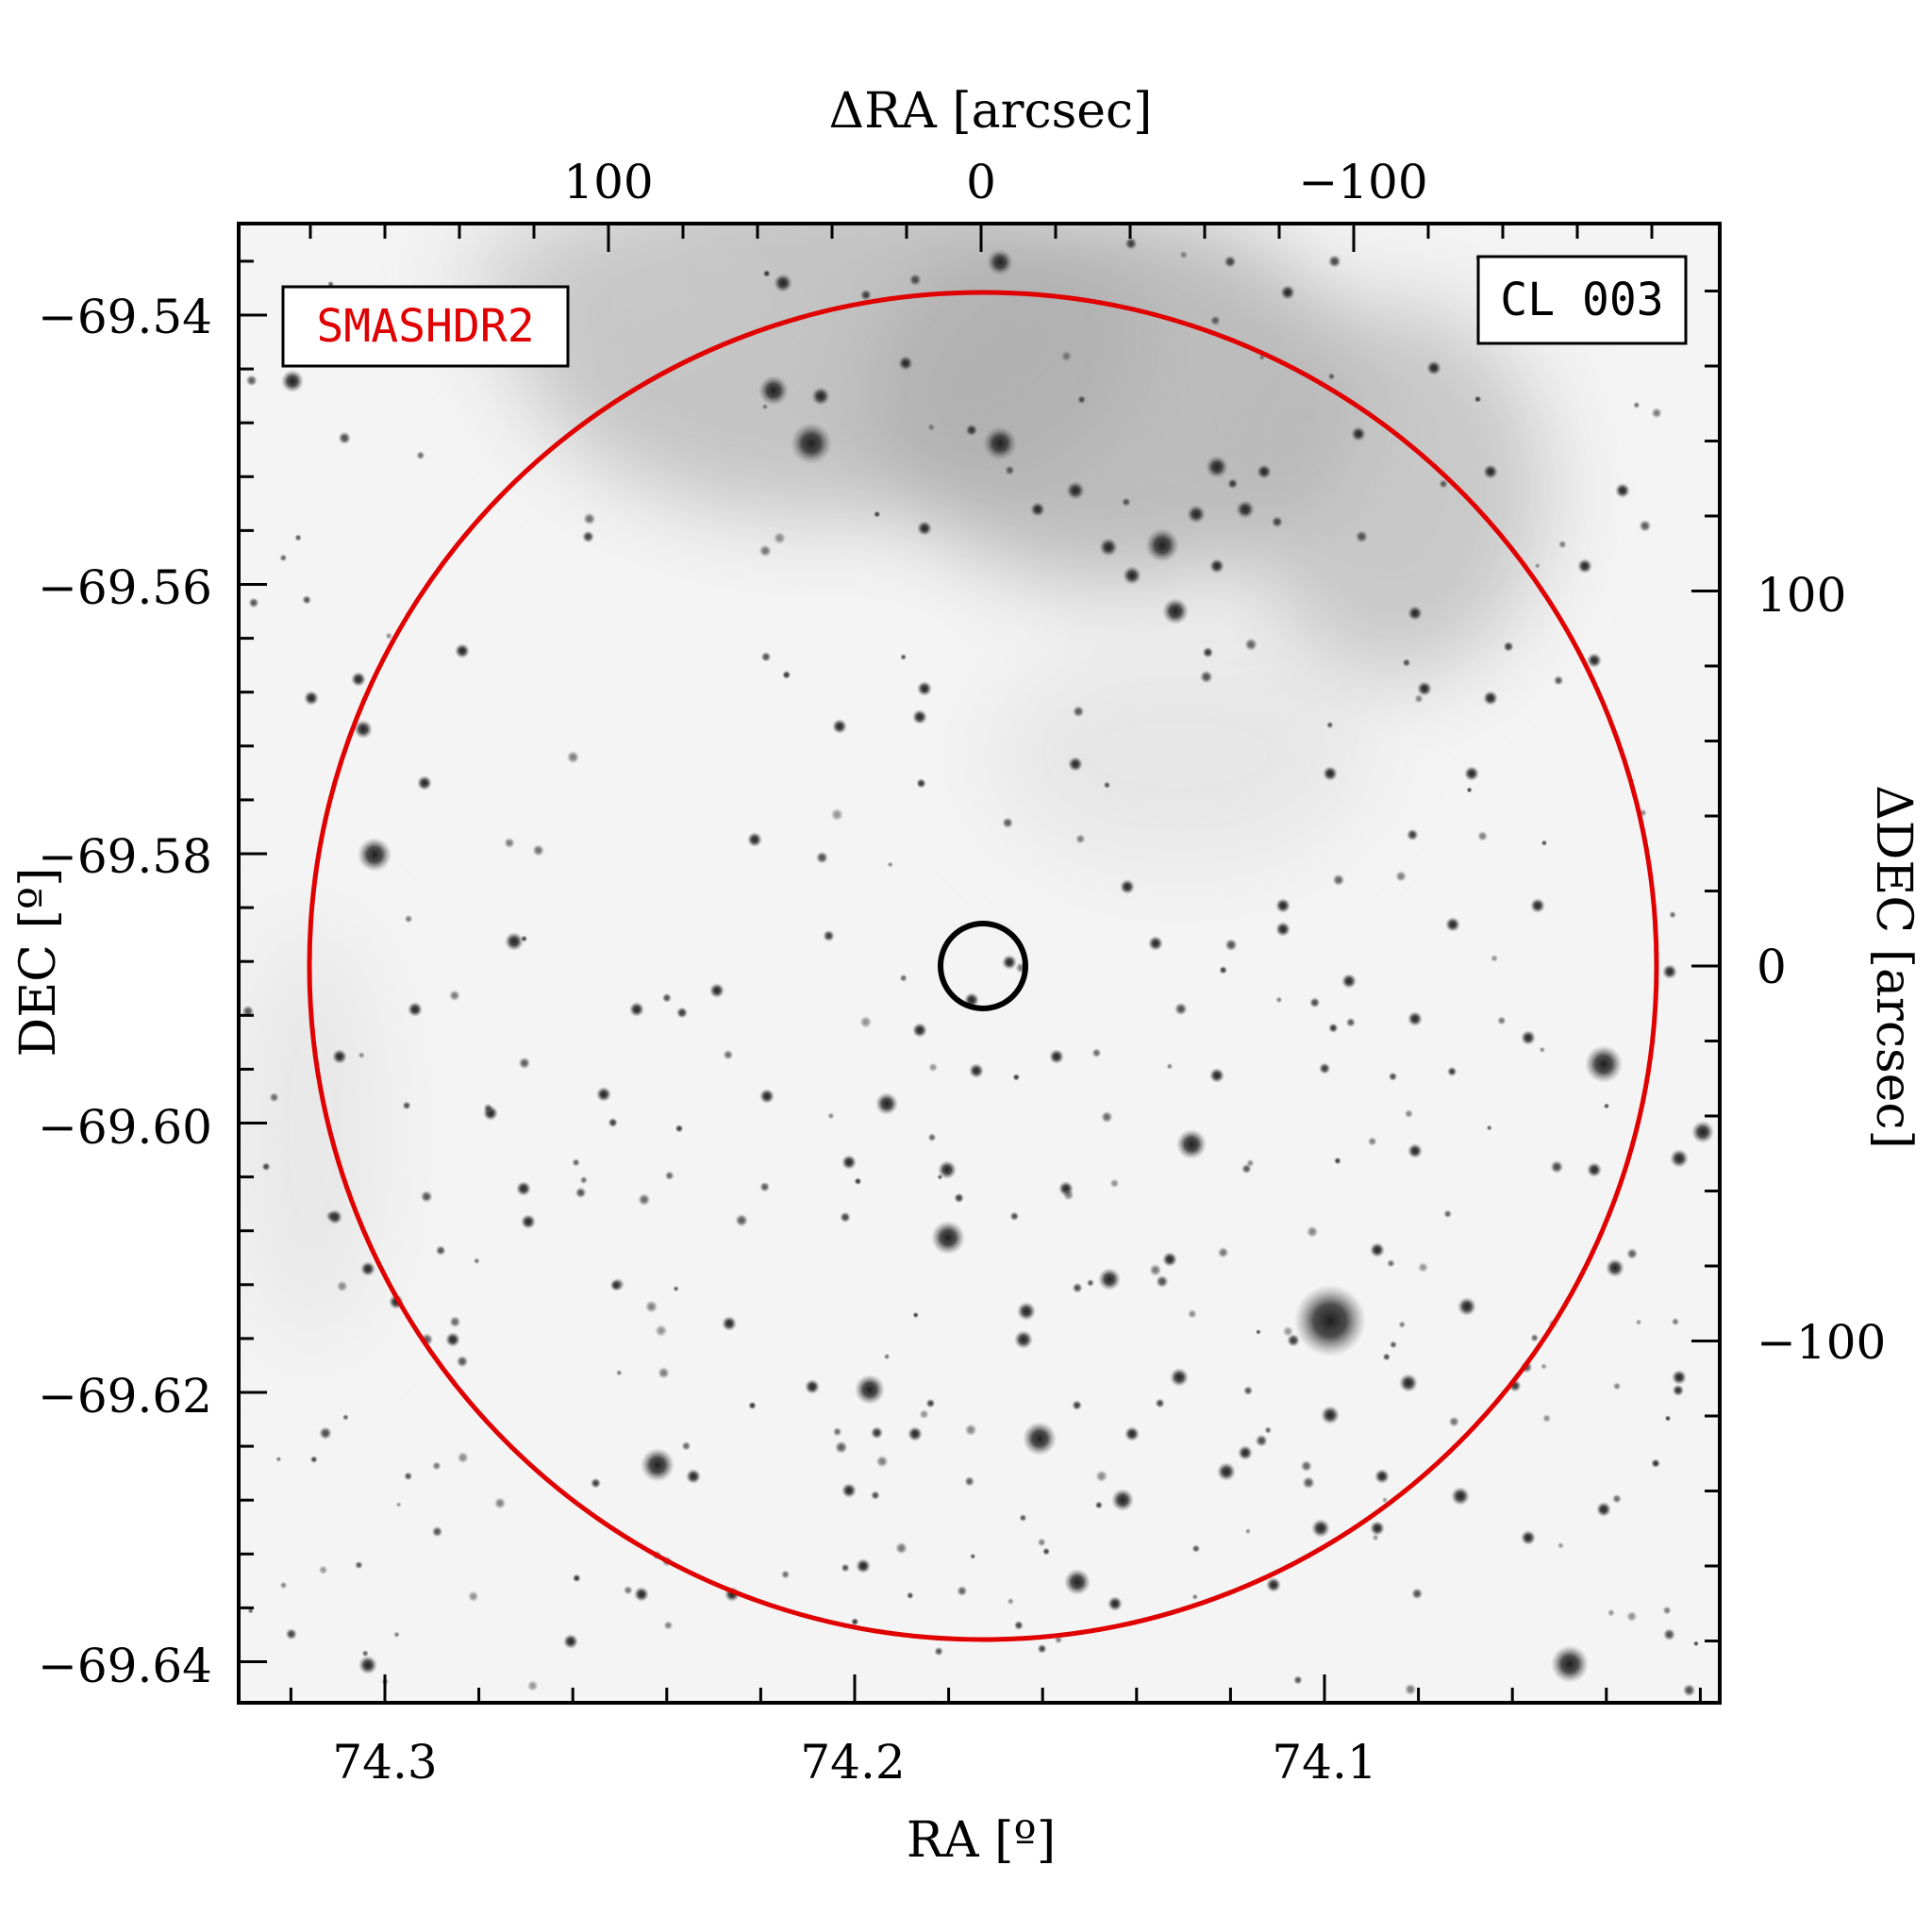 The width and height of the screenshot is (1932, 1932). Describe the element at coordinates (991, 111) in the screenshot. I see `top-axis-label: ΔRA [arcsec]` at that location.